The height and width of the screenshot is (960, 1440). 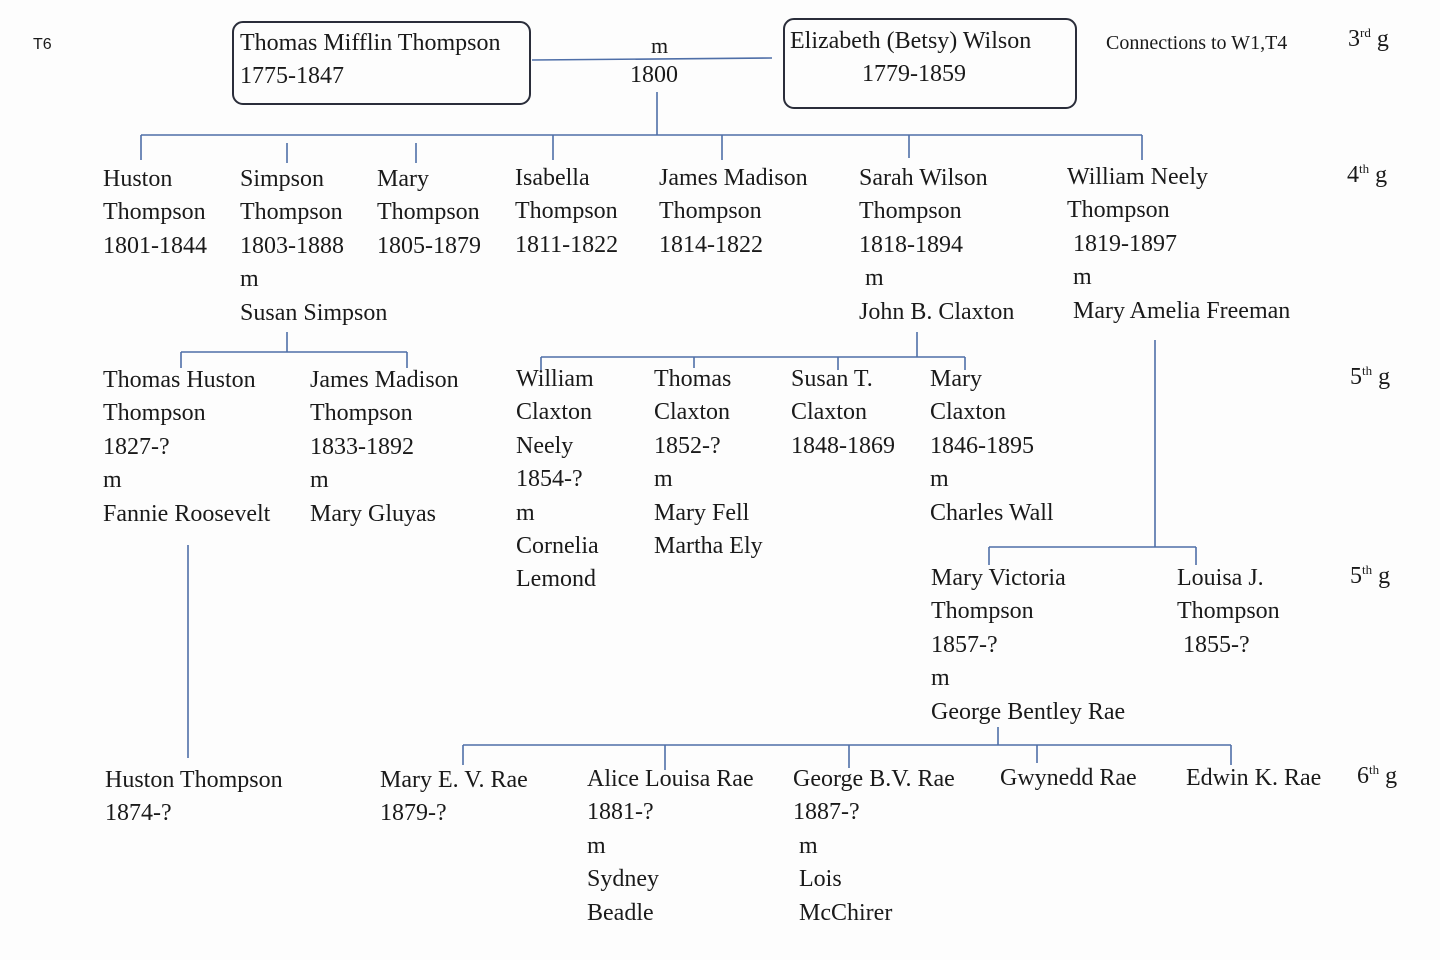 What do you see at coordinates (42, 44) in the screenshot?
I see `page-label: T6` at bounding box center [42, 44].